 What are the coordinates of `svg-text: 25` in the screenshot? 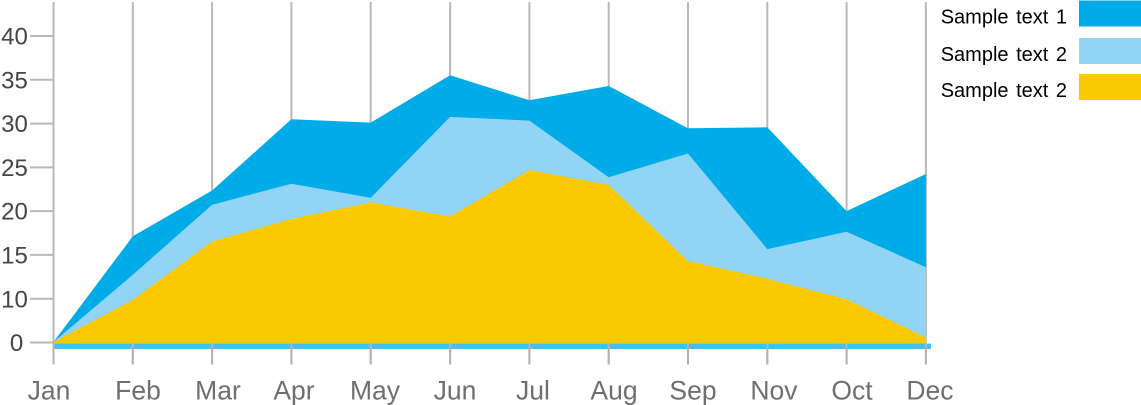 It's located at (14, 168).